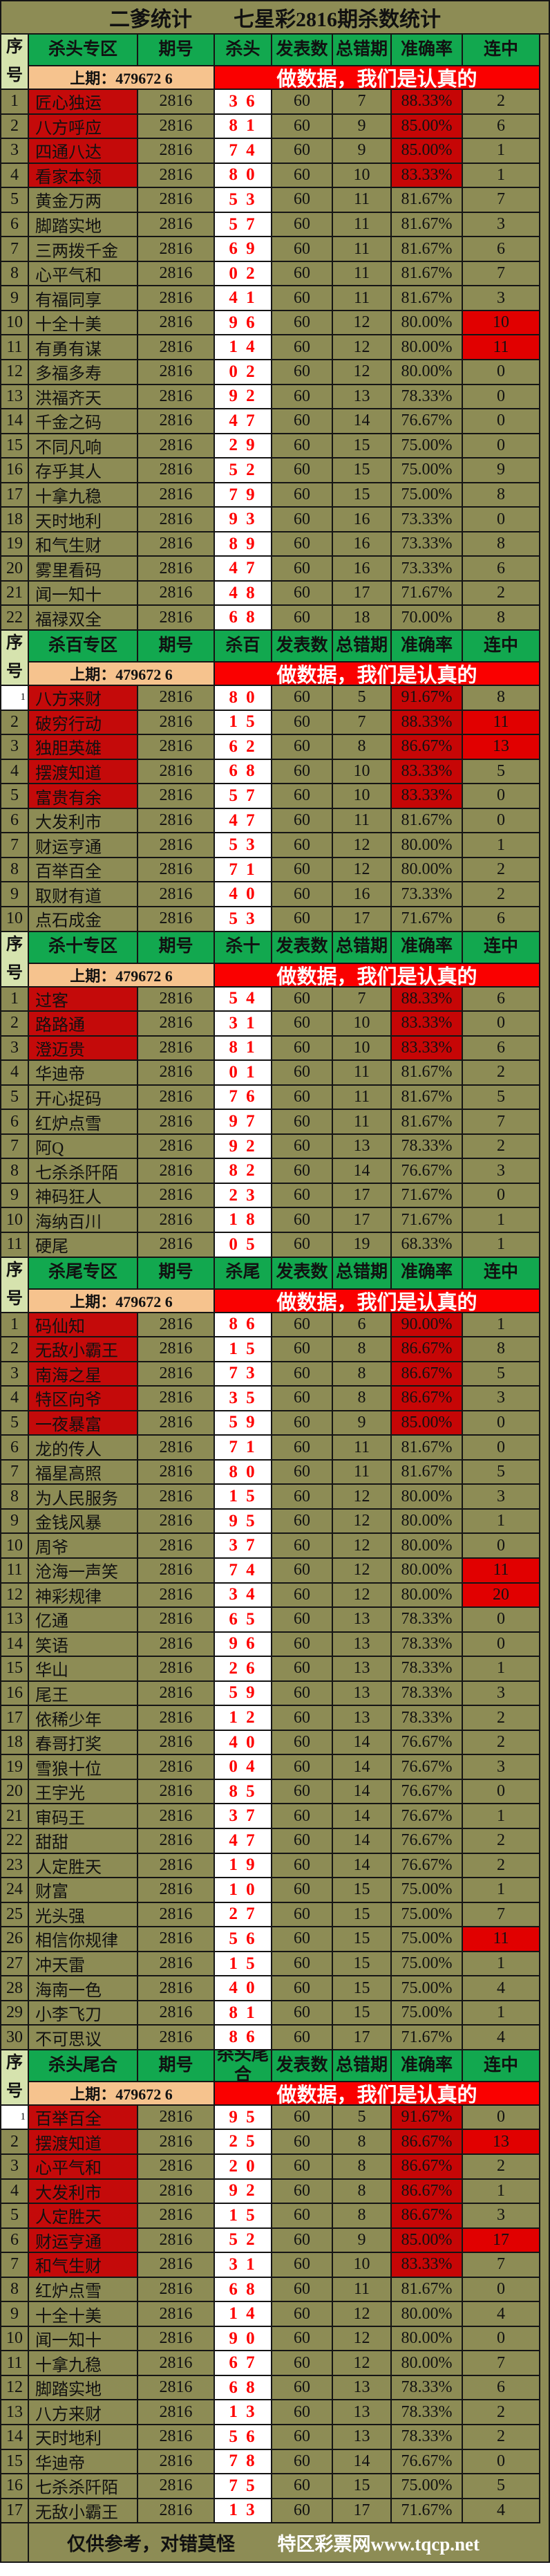 This screenshot has height=2576, width=550. I want to click on table-row: 1 匠心独运 2816 3 6 60 7 88.33% 2, so click(275, 103).